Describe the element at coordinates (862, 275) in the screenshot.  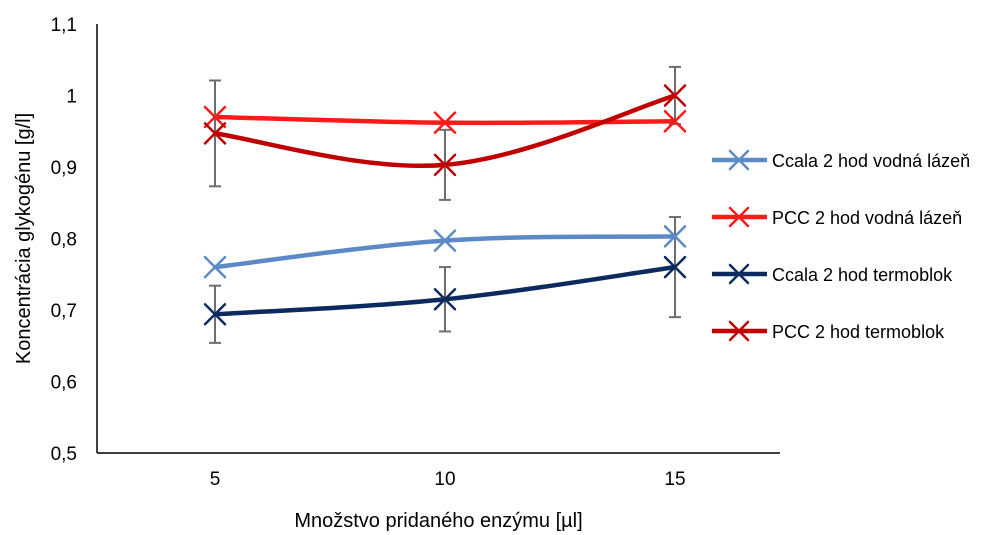
I see `legend-label: Ccala 2 hod termoblok` at that location.